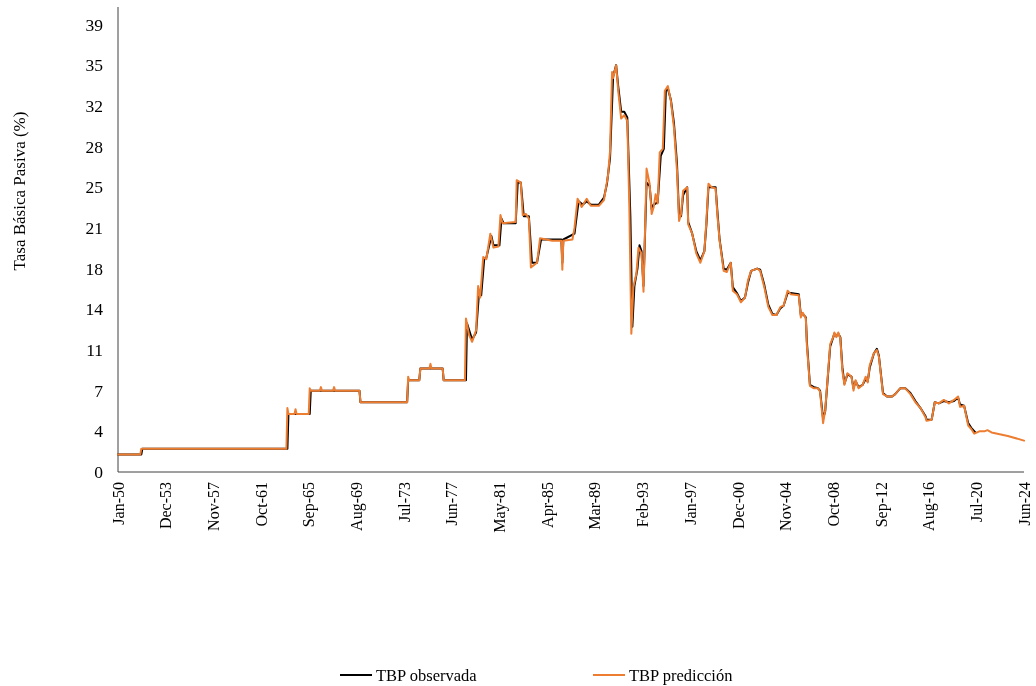 This screenshot has width=1036, height=686. Describe the element at coordinates (94, 309) in the screenshot. I see `y-tick-label: 14` at that location.